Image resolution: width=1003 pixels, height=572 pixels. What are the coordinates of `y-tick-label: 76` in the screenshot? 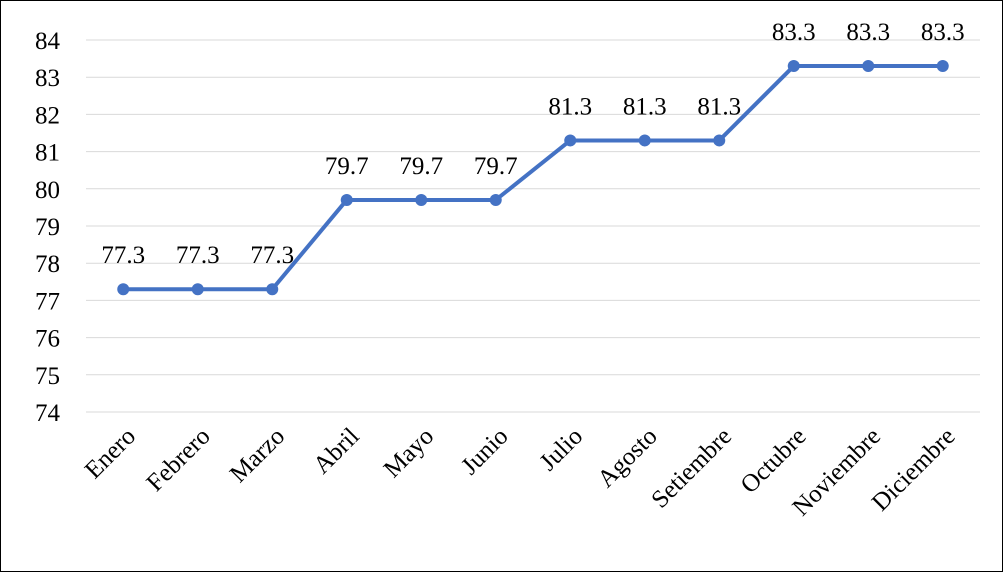 It's located at (47, 339).